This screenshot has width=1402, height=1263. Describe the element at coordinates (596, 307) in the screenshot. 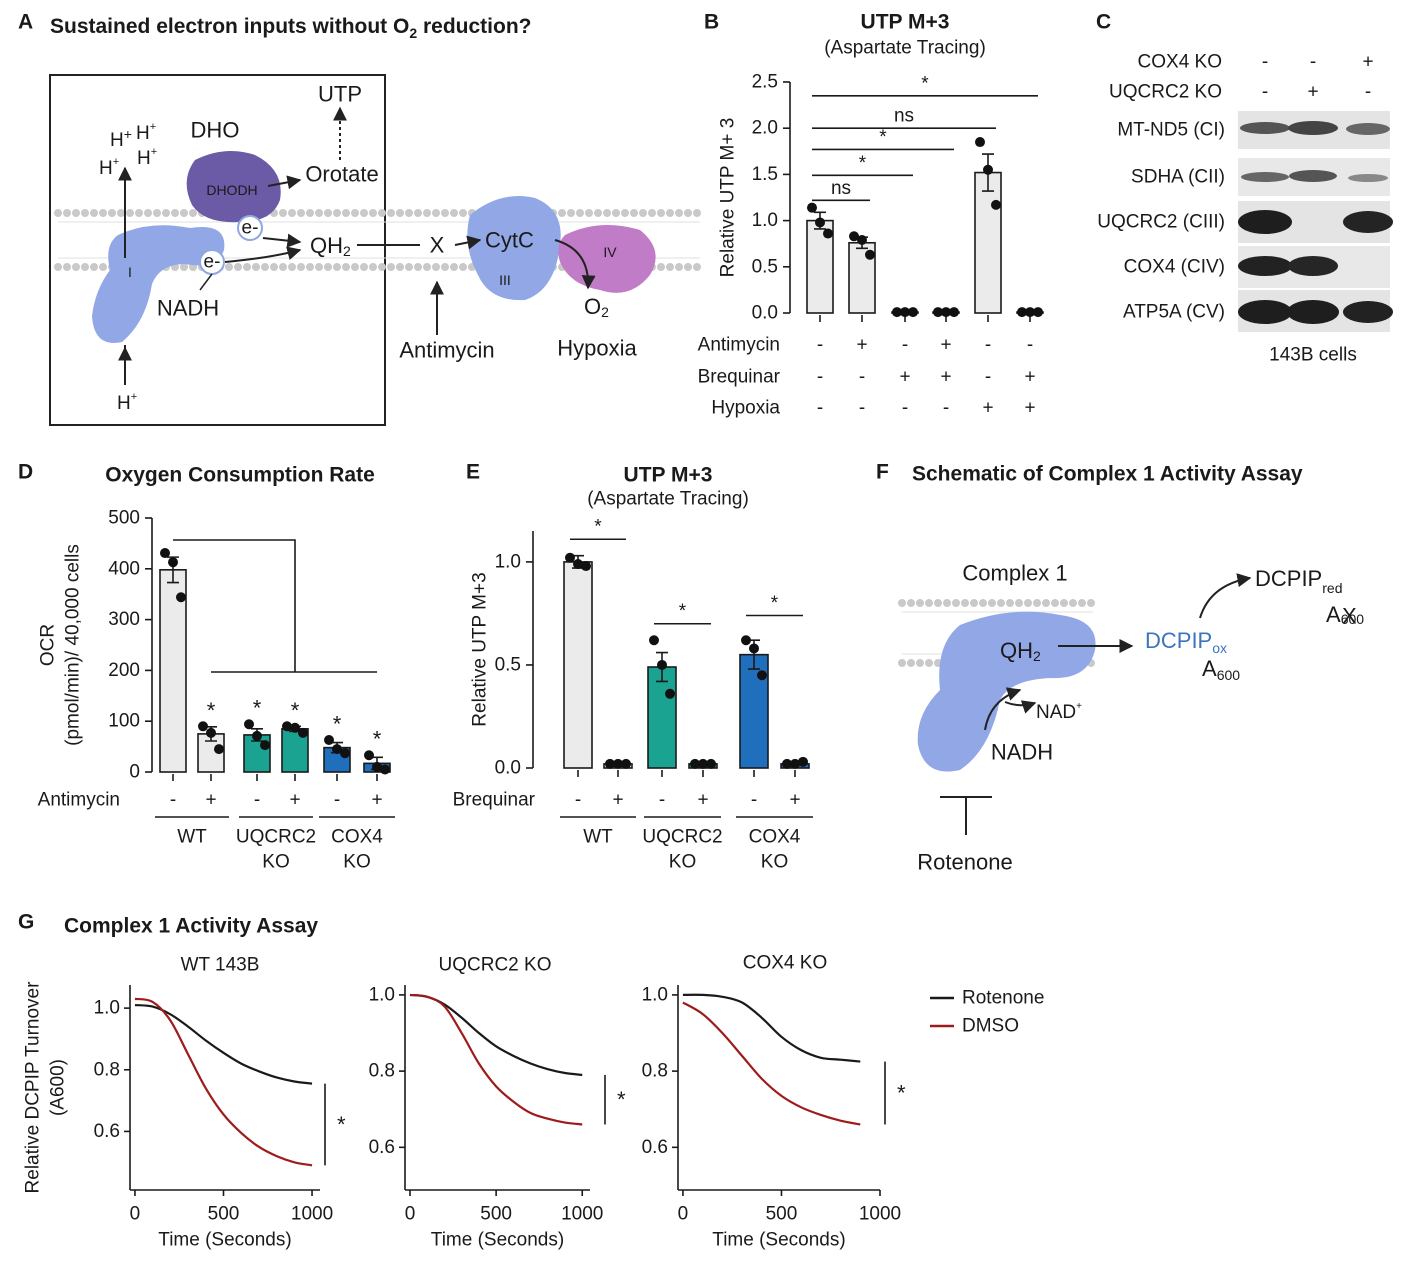

I see `label: O2` at that location.